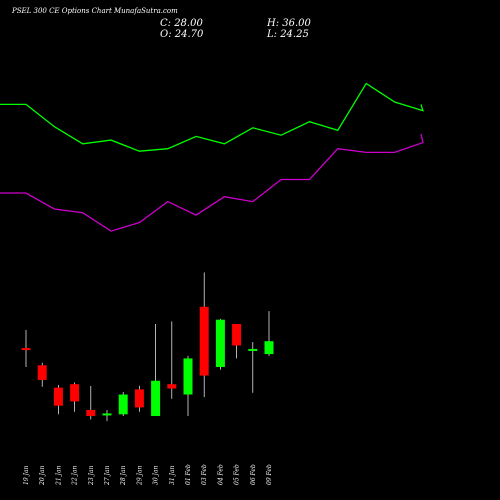 Image resolution: width=500 pixels, height=500 pixels. What do you see at coordinates (91, 475) in the screenshot?
I see `x-tick-label: 23 Jan` at bounding box center [91, 475].